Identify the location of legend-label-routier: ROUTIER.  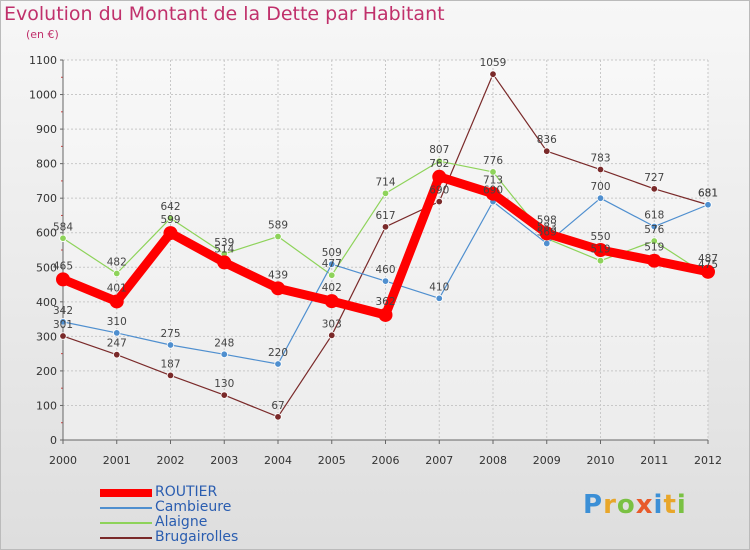
(186, 492).